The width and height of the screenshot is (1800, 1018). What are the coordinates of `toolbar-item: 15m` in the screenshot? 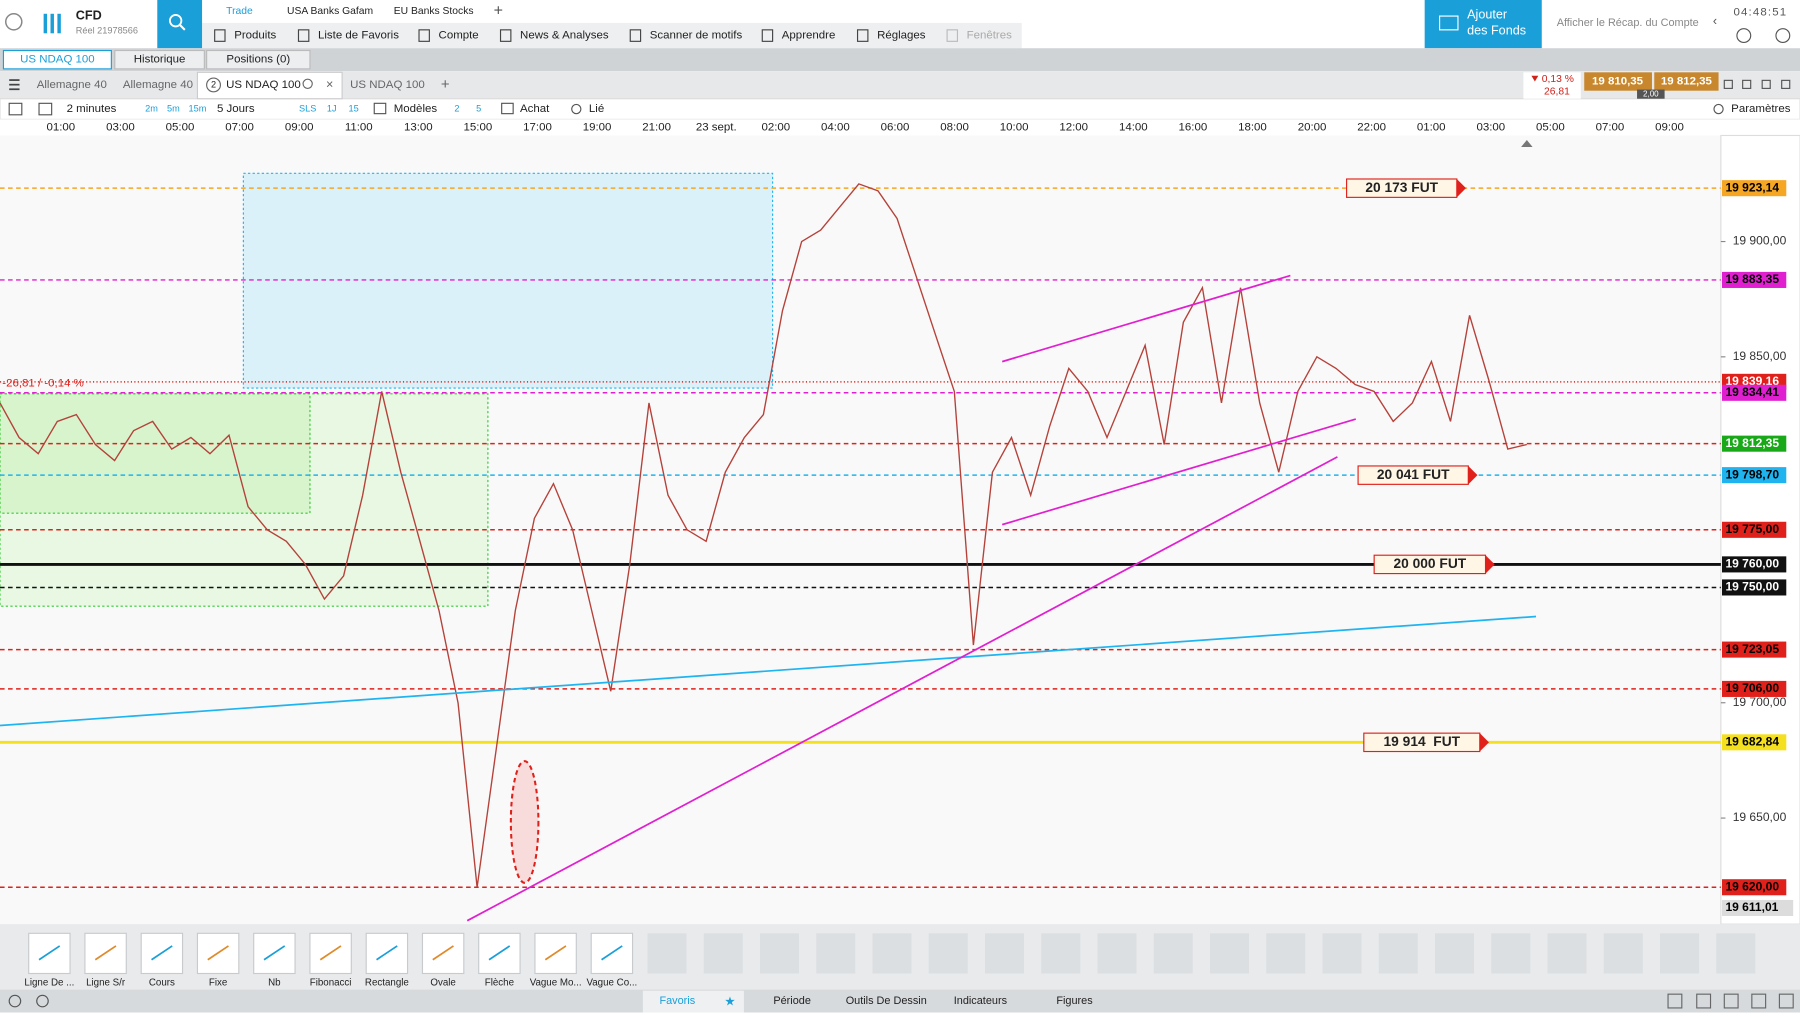 It's located at (198, 108).